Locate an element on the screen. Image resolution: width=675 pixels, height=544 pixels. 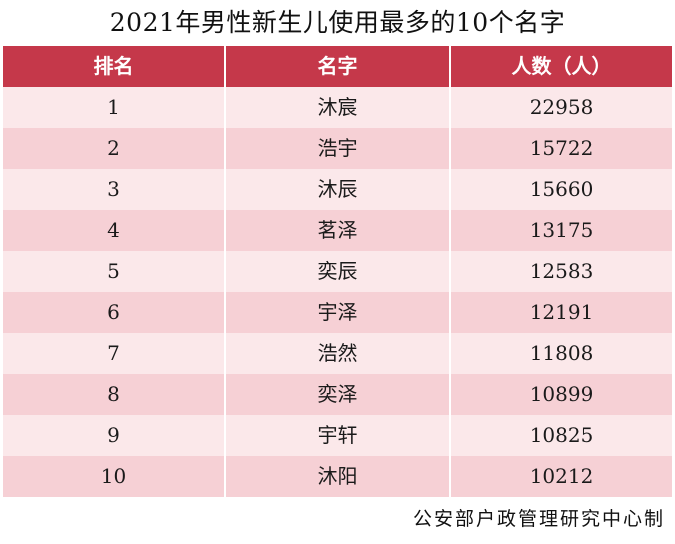
count-cell: 15660 is located at coordinates (561, 189).